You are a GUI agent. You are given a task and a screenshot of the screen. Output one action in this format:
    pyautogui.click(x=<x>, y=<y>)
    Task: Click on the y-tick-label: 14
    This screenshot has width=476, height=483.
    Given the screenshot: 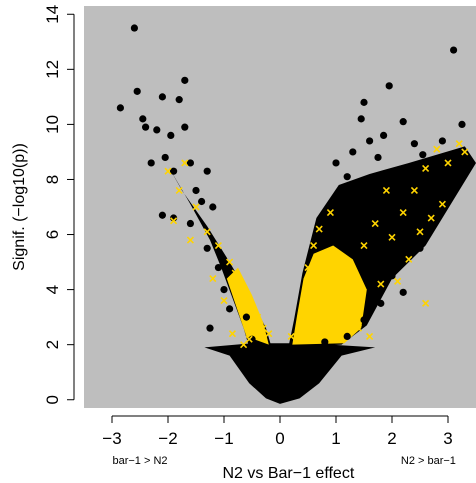 What is the action you would take?
    pyautogui.click(x=52, y=14)
    